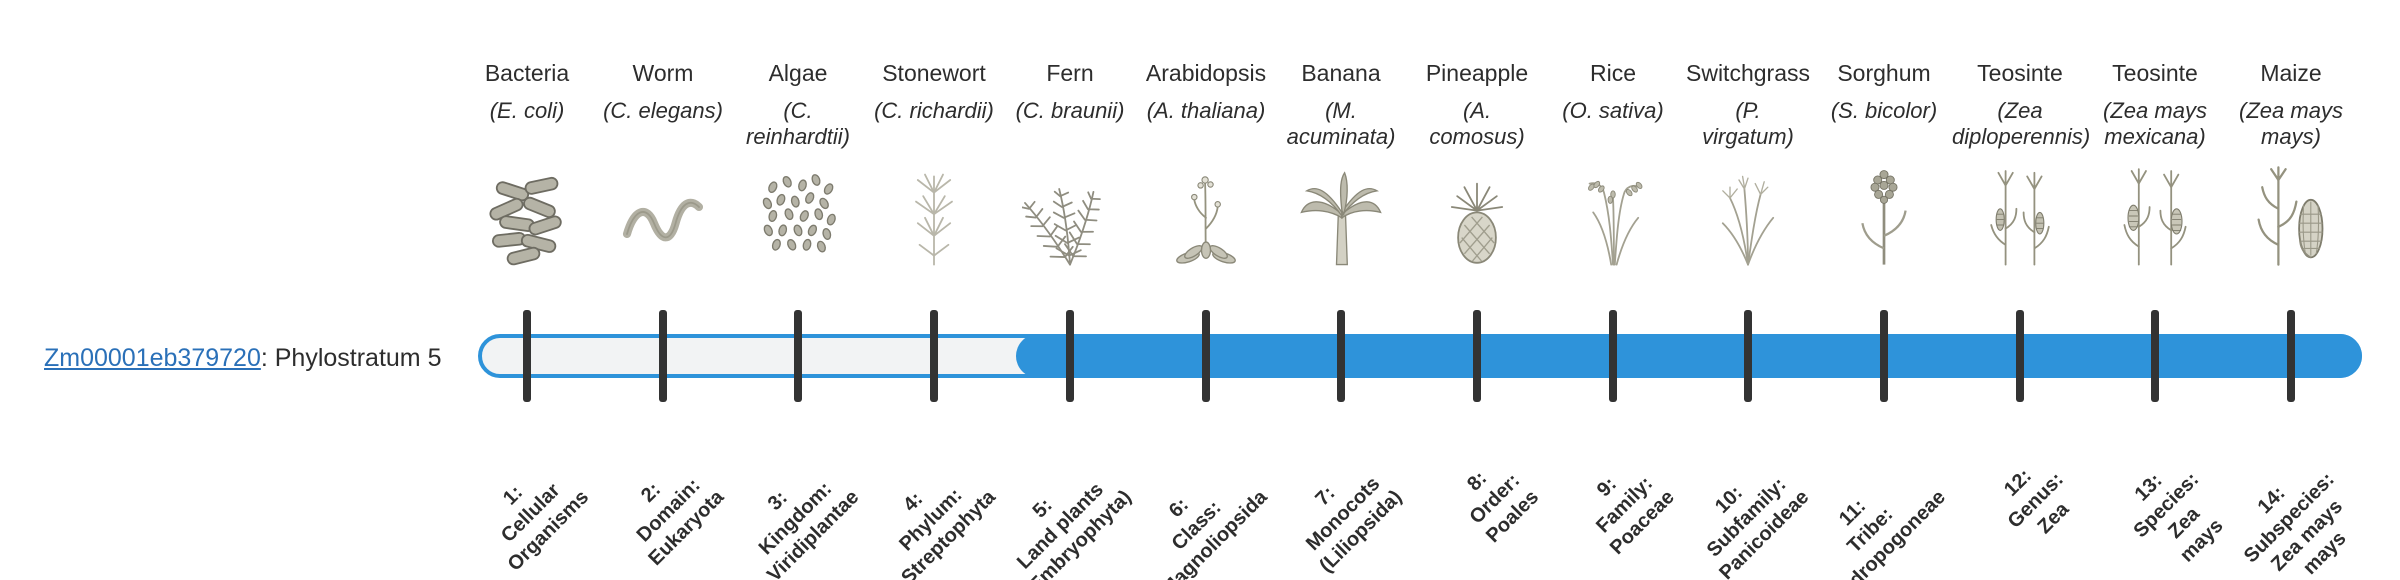 This screenshot has width=2400, height=580. Describe the element at coordinates (663, 214) in the screenshot. I see `worm-illustration` at that location.